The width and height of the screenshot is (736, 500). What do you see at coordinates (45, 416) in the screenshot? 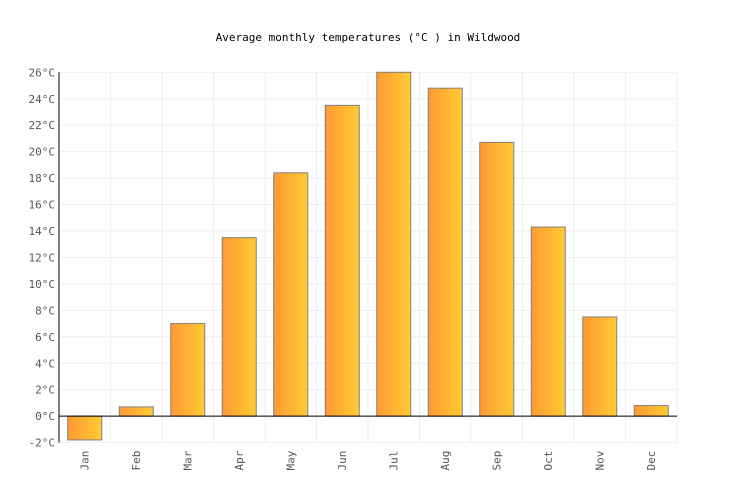
I see `y-tick-label: 0°C` at bounding box center [45, 416].